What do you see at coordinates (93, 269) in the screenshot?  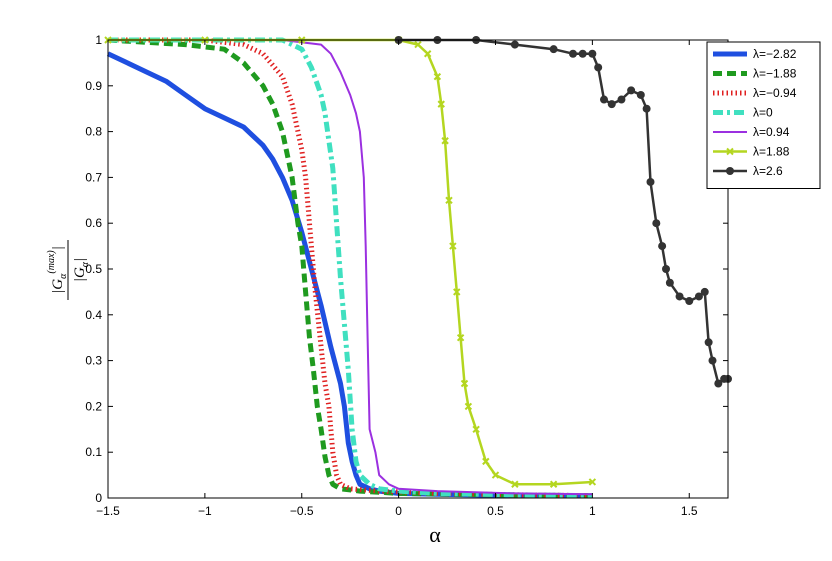 I see `y-tick-label: 0.5` at bounding box center [93, 269].